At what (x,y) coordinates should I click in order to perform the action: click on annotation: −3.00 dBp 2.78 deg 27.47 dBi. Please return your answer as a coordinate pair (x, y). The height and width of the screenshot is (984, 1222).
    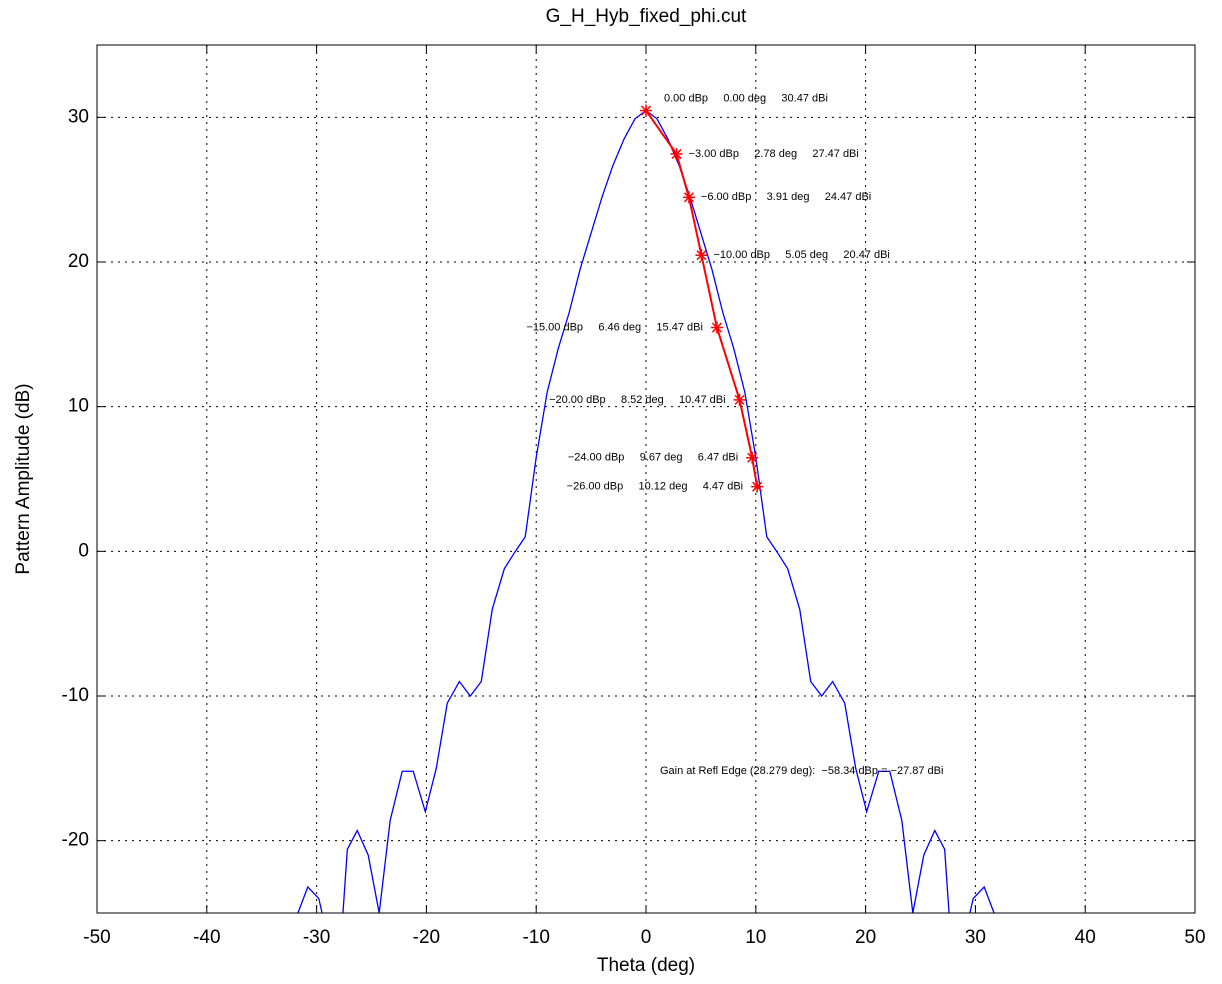
    Looking at the image, I should click on (774, 154).